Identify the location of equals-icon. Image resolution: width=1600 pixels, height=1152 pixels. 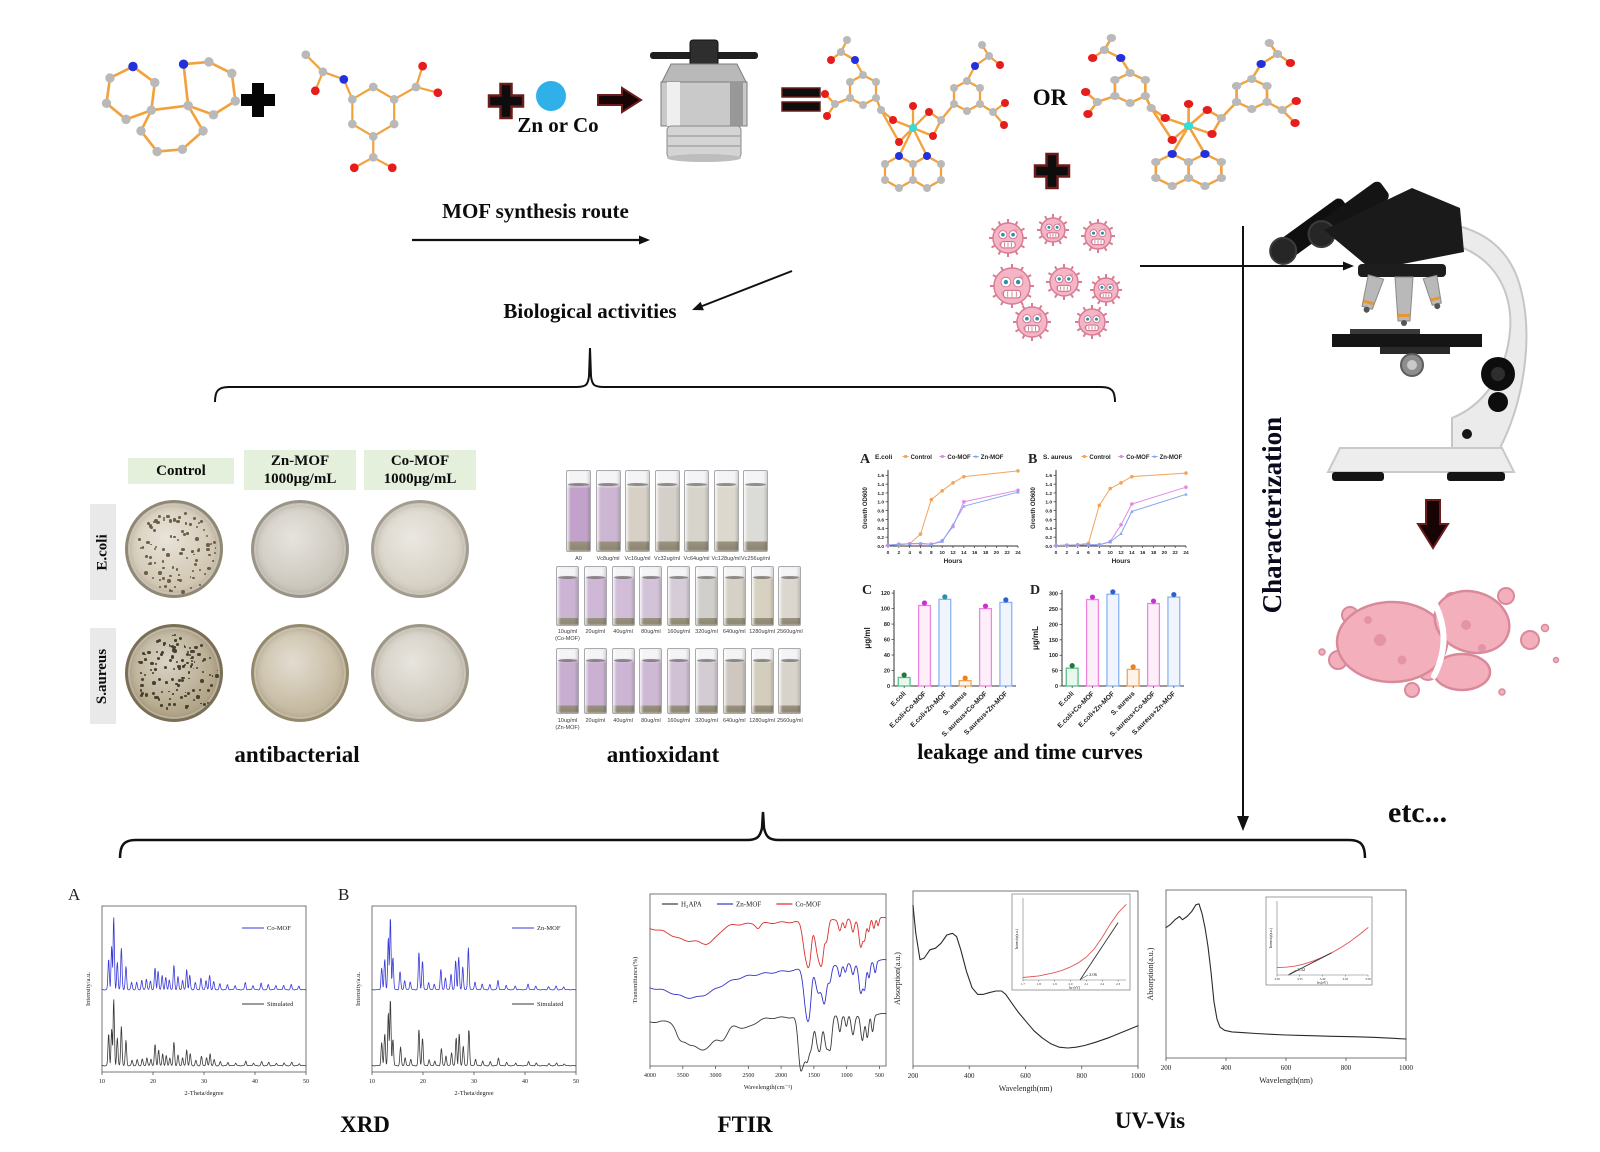
(801, 92).